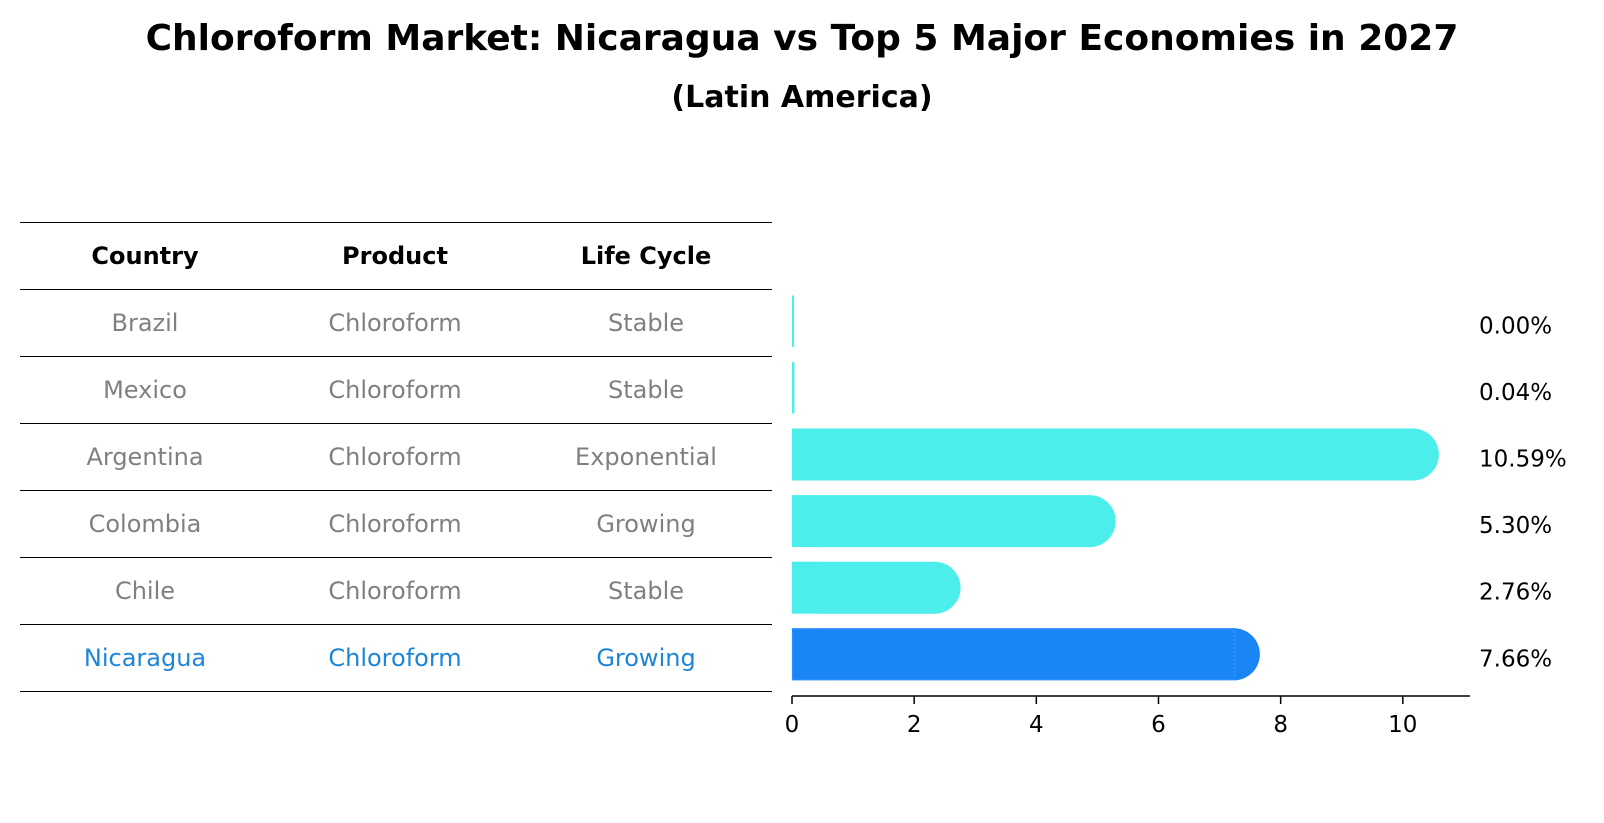 The height and width of the screenshot is (823, 1604). What do you see at coordinates (646, 256) in the screenshot?
I see `header-life-cycle: Life Cycle` at bounding box center [646, 256].